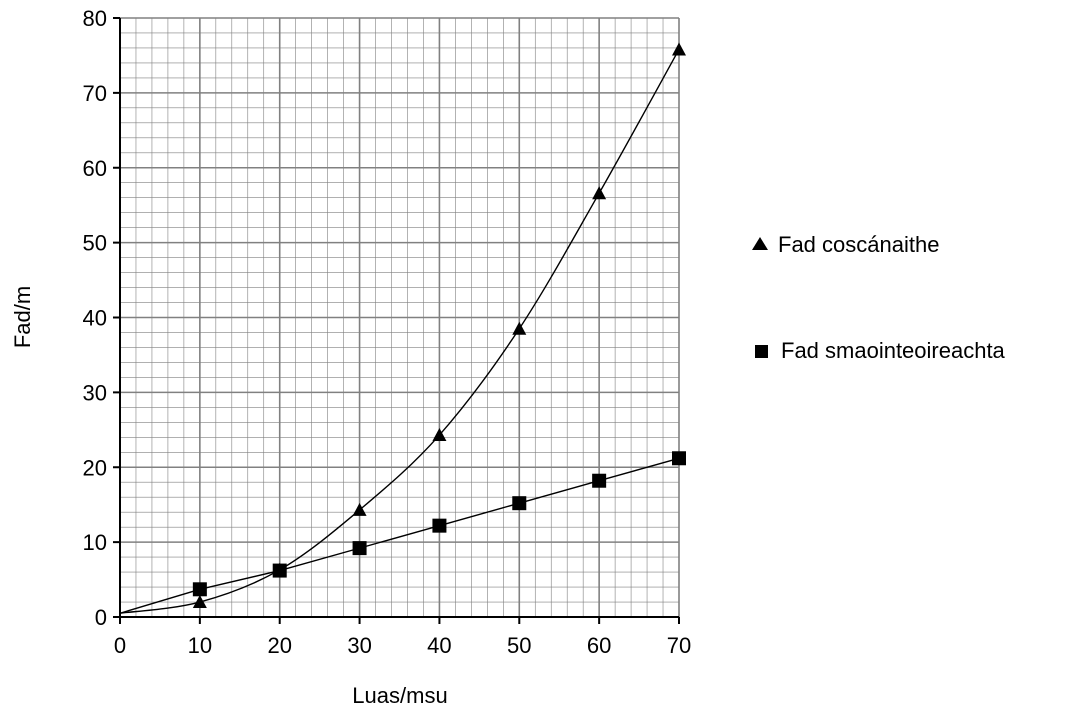  What do you see at coordinates (200, 645) in the screenshot?
I see `x-tick-label: 10` at bounding box center [200, 645].